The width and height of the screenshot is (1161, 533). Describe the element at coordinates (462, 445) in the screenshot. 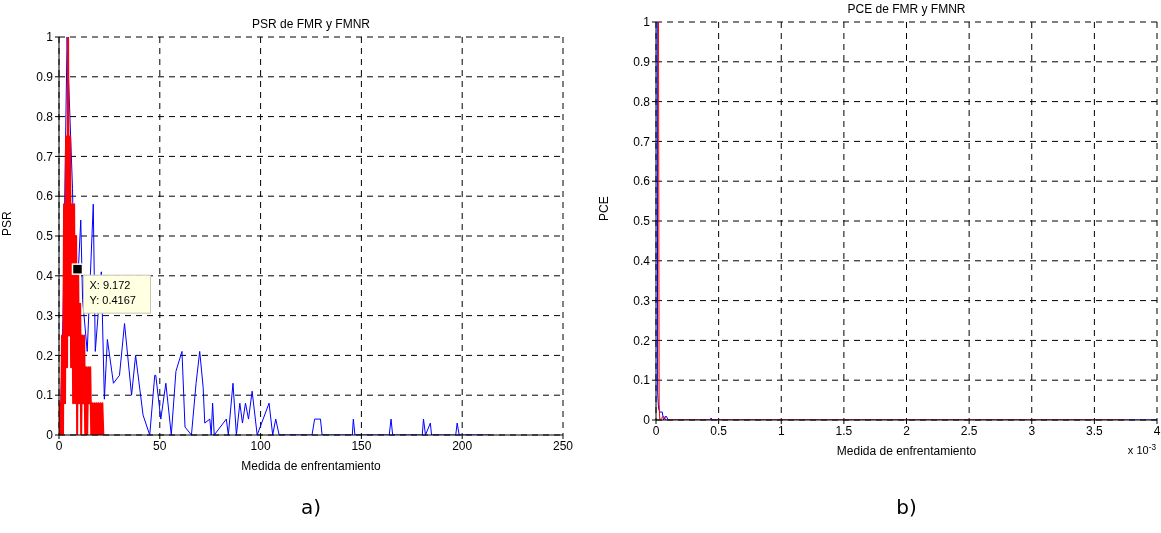

I see `x-tick-label: 200` at that location.